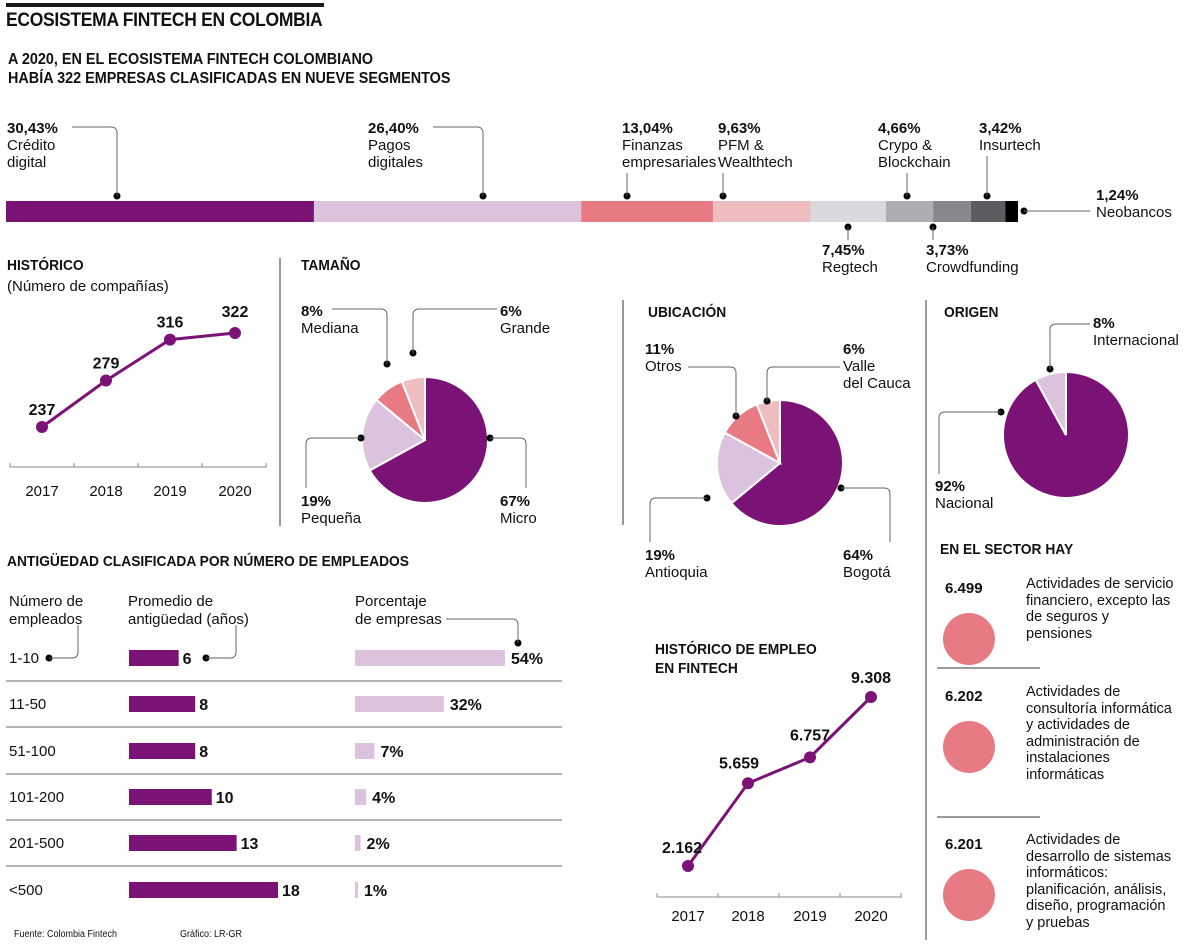 The image size is (1200, 945). What do you see at coordinates (331, 265) in the screenshot?
I see `tamano-title: TAMAÑO` at bounding box center [331, 265].